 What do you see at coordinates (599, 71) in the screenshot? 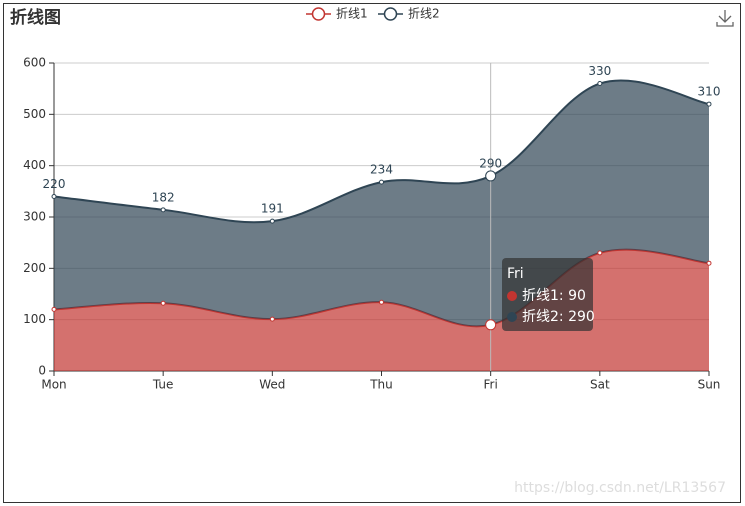
I see `data-label: 330` at bounding box center [599, 71].